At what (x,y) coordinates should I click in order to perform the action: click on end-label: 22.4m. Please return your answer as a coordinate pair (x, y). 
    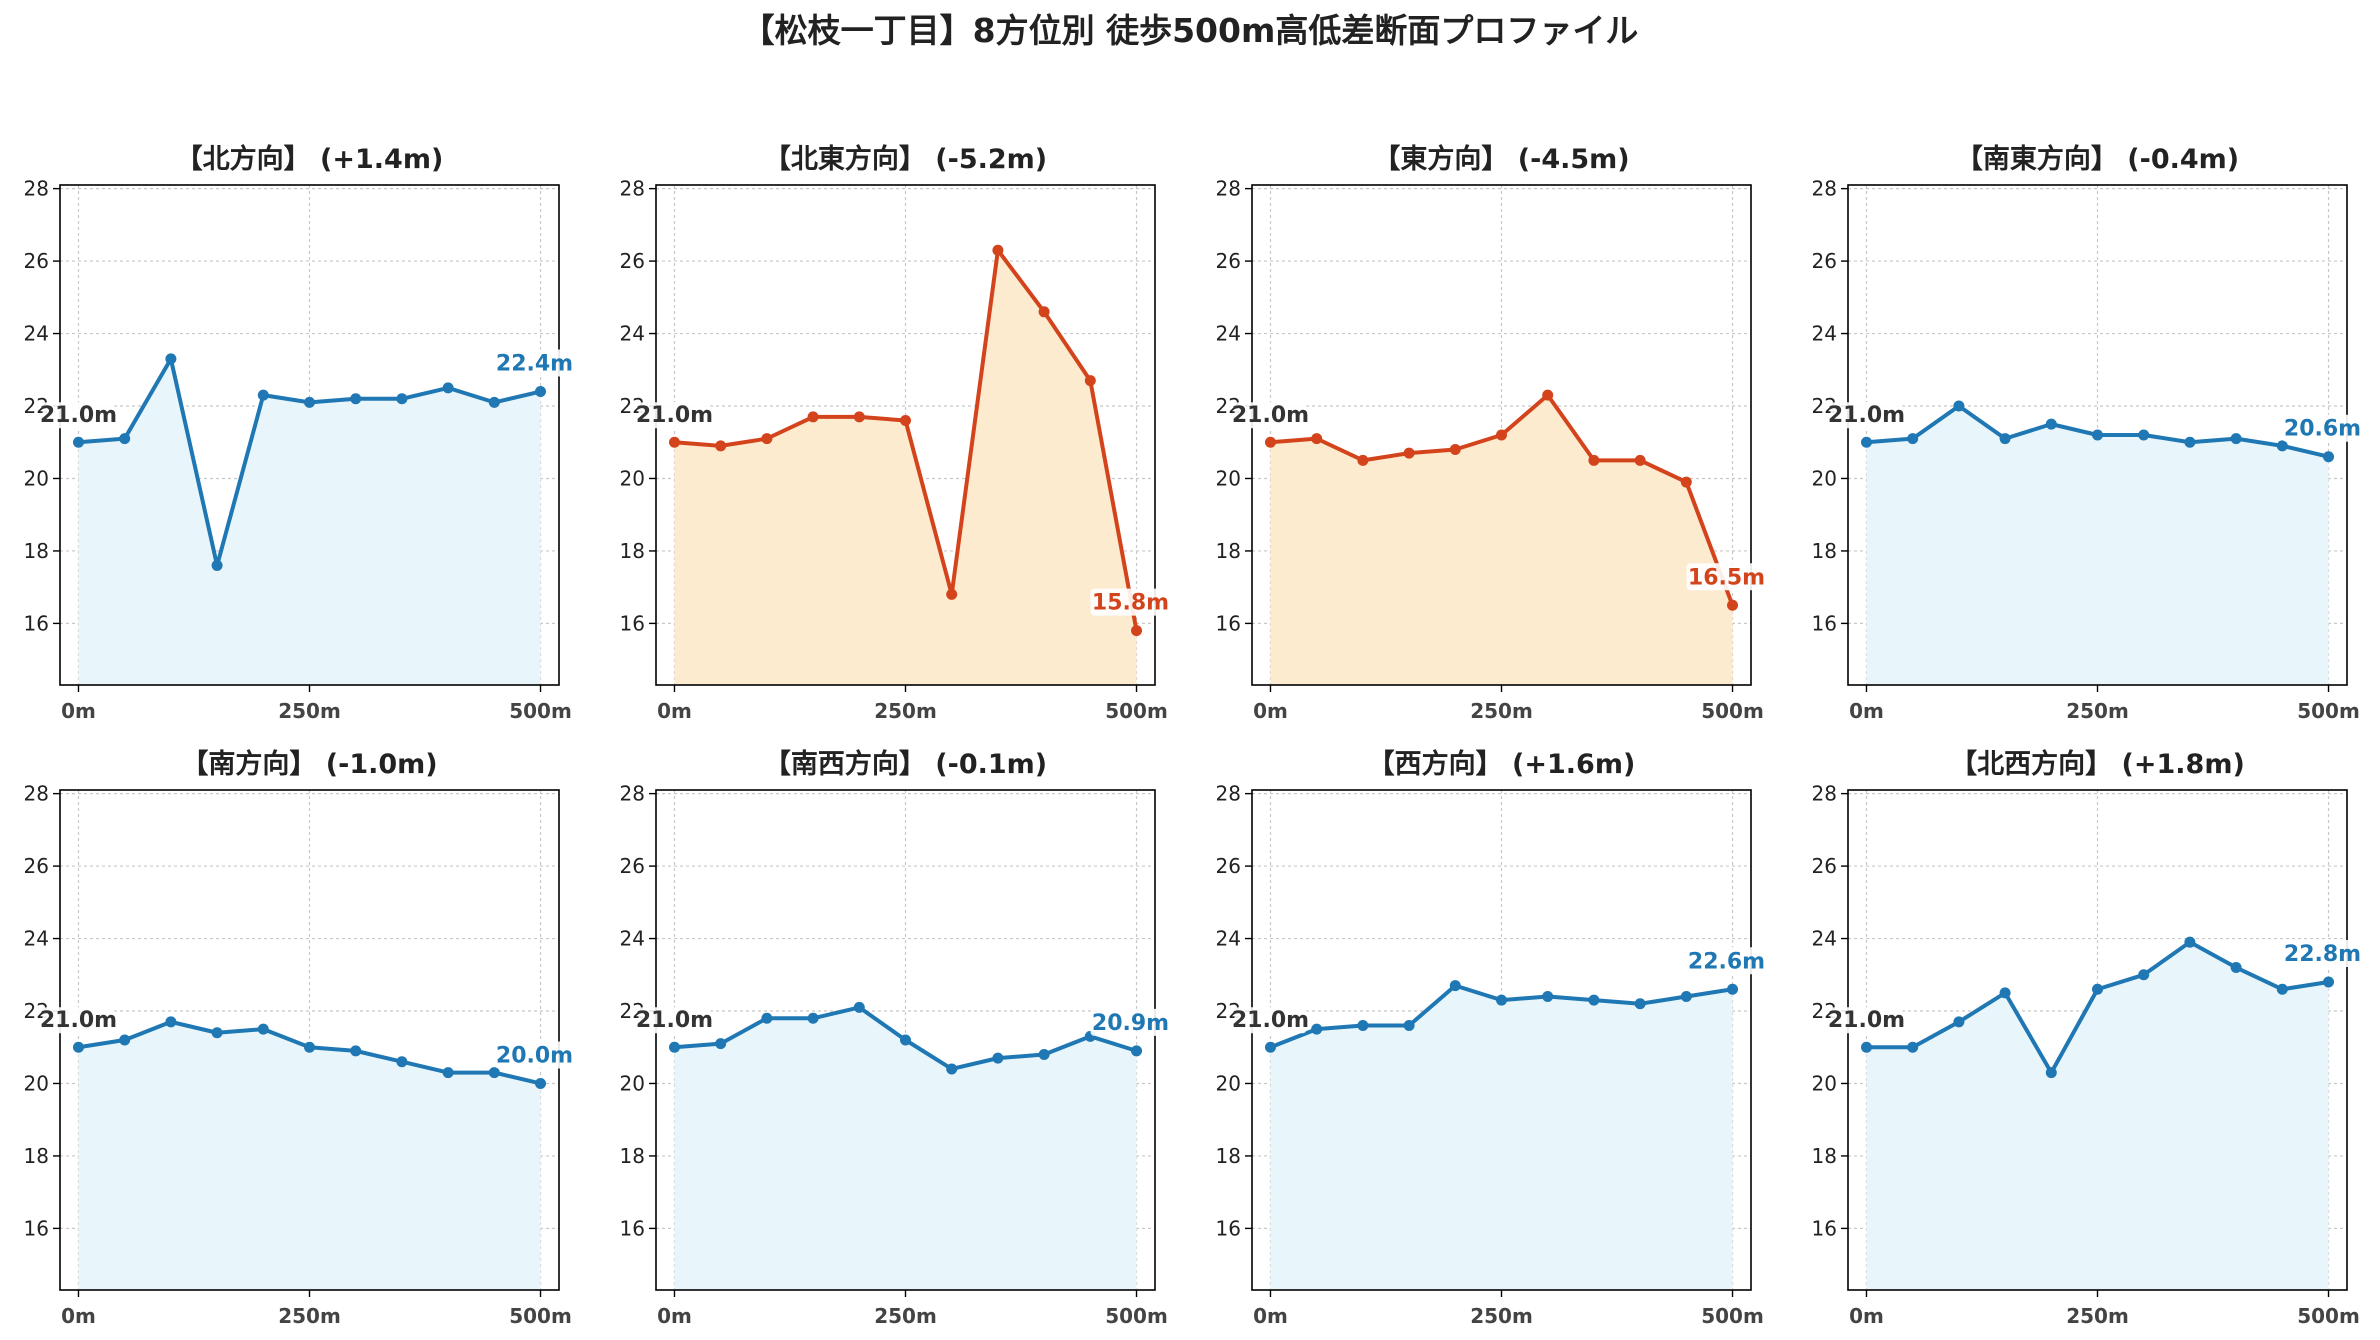
    Looking at the image, I should click on (534, 364).